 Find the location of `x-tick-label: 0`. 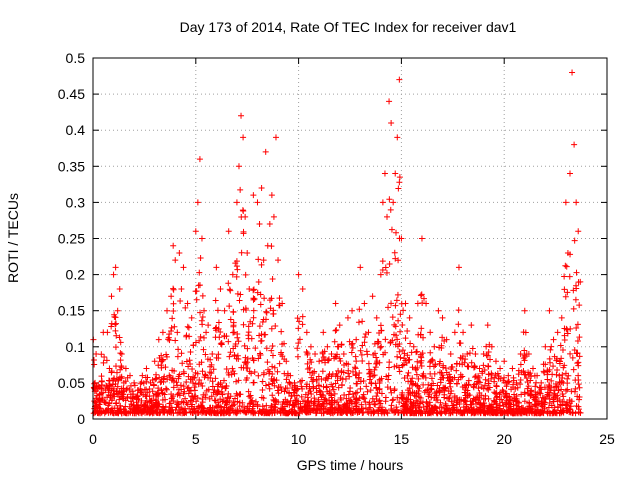

x-tick-label: 0 is located at coordinates (93, 439).